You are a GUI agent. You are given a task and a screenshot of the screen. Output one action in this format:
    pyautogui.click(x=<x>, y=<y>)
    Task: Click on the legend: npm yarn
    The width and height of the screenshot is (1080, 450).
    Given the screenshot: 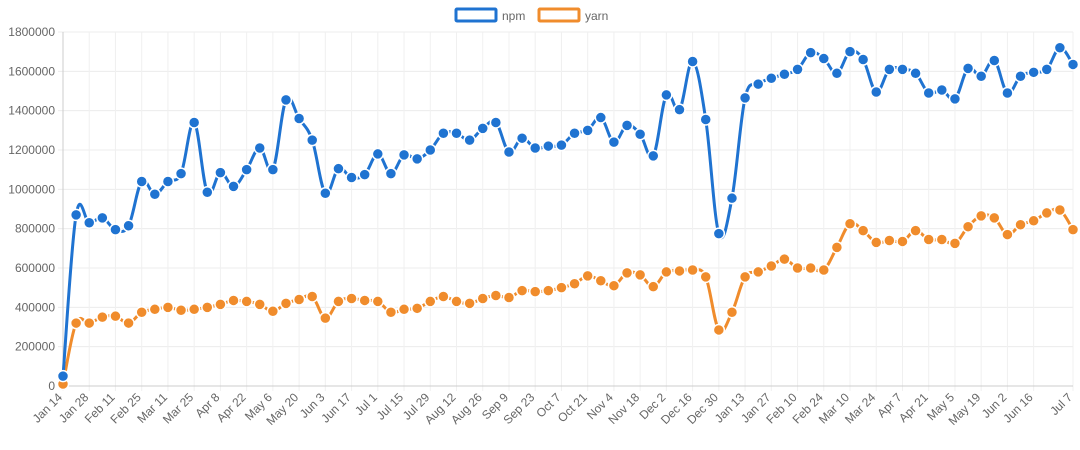 What is the action you would take?
    pyautogui.click(x=531, y=15)
    